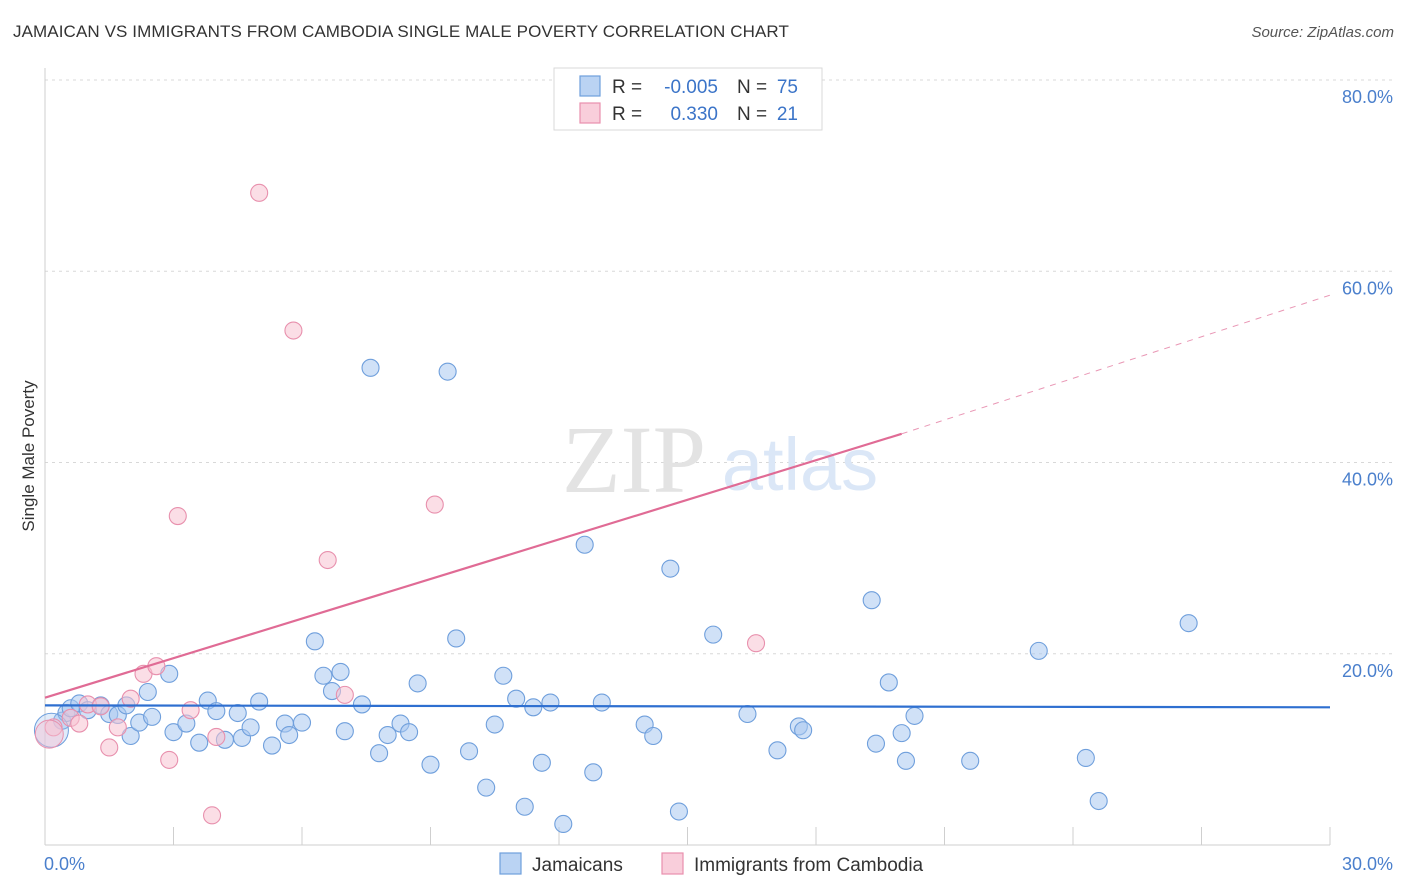 Image resolution: width=1406 pixels, height=892 pixels. What do you see at coordinates (809, 865) in the screenshot?
I see `legend-label-cambodia: Immigrants from Cambodia` at bounding box center [809, 865].